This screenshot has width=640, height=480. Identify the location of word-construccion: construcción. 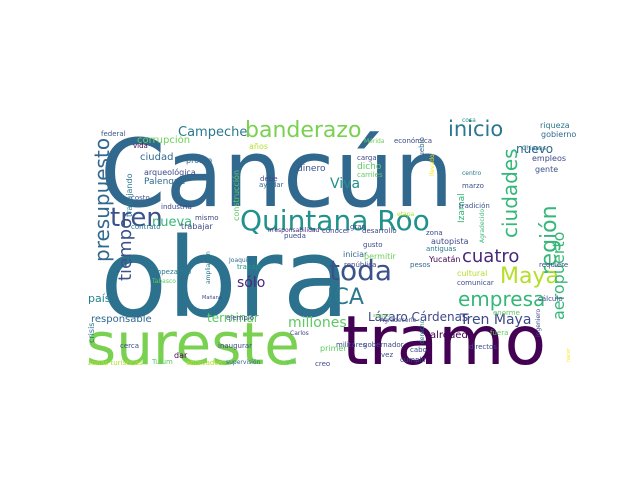
(236, 195).